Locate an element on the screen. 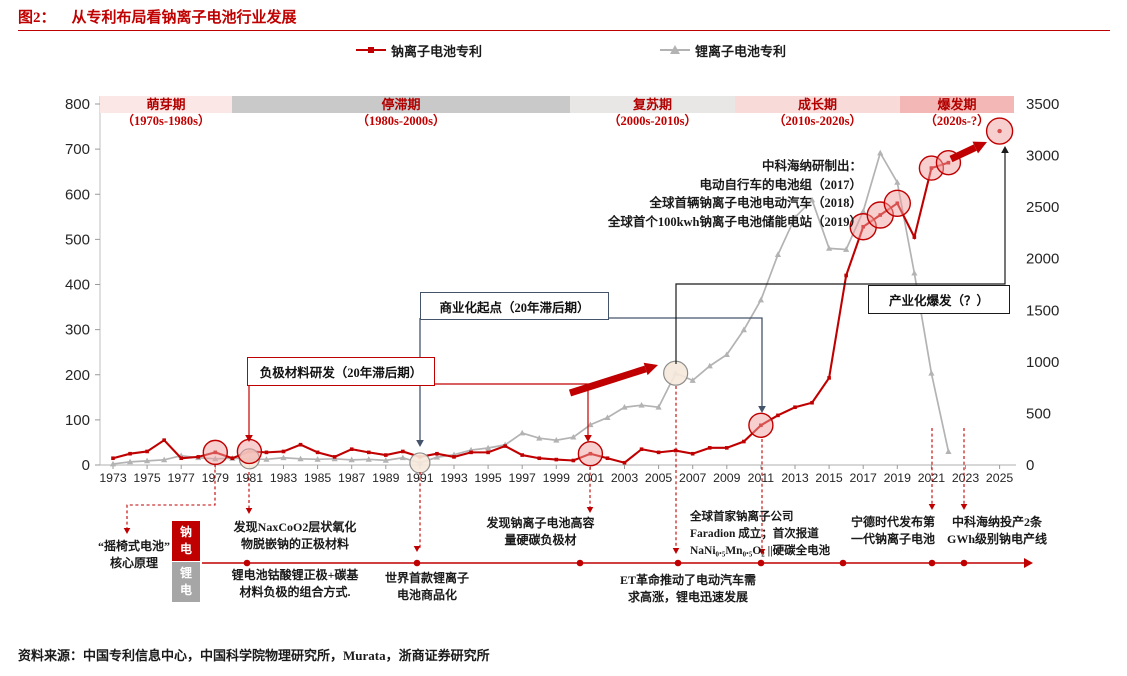  x-axis-tick-label: 2019 is located at coordinates (898, 478).